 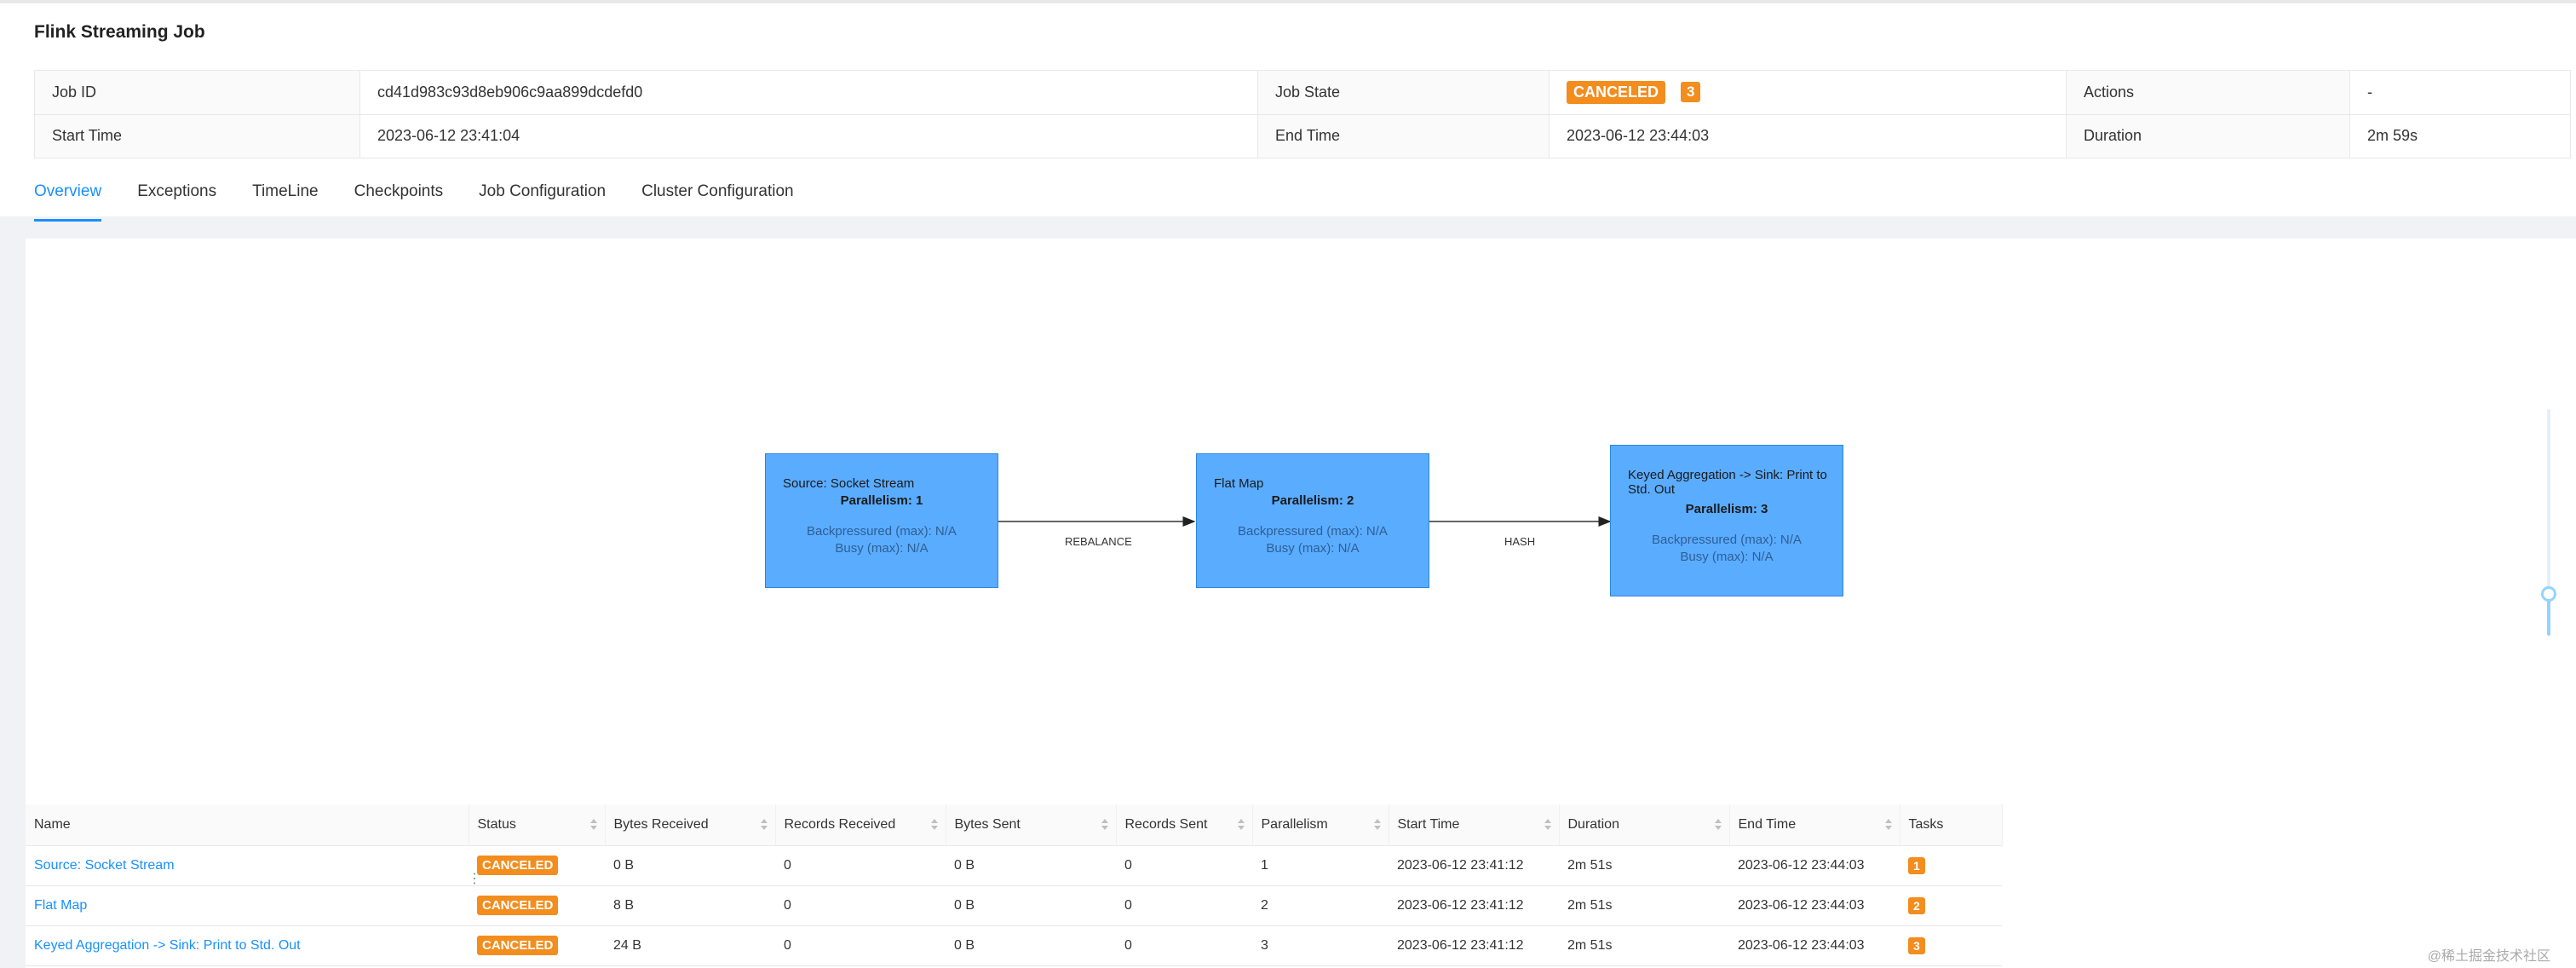 I want to click on actions-label: Actions, so click(x=2208, y=92).